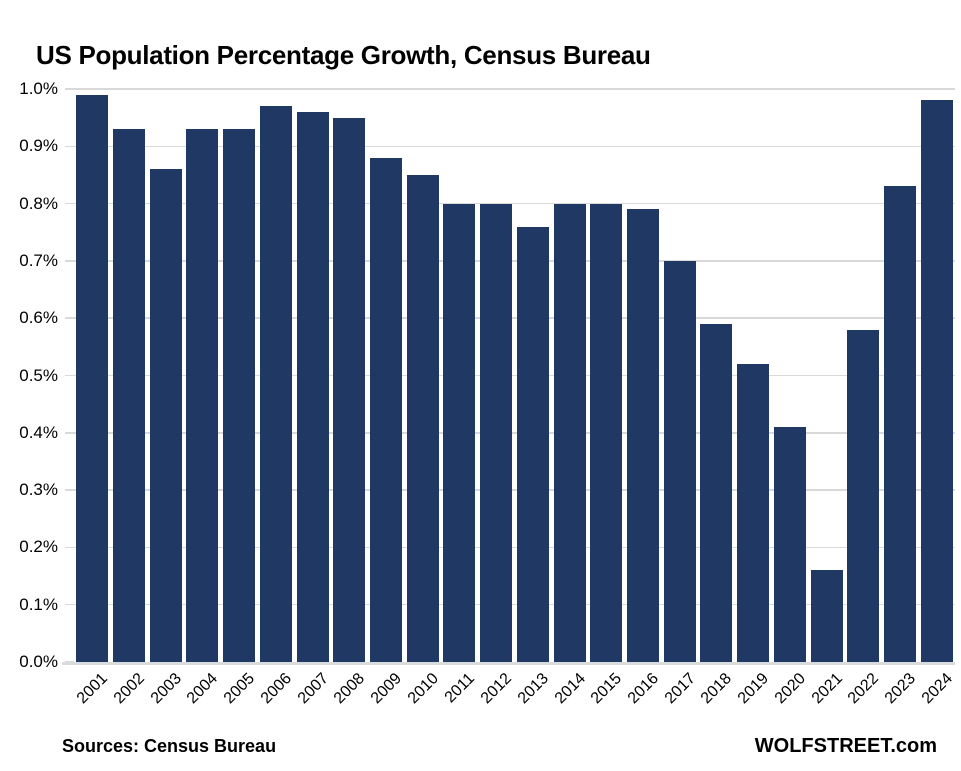 The width and height of the screenshot is (961, 771). Describe the element at coordinates (422, 418) in the screenshot. I see `bar-2010` at that location.